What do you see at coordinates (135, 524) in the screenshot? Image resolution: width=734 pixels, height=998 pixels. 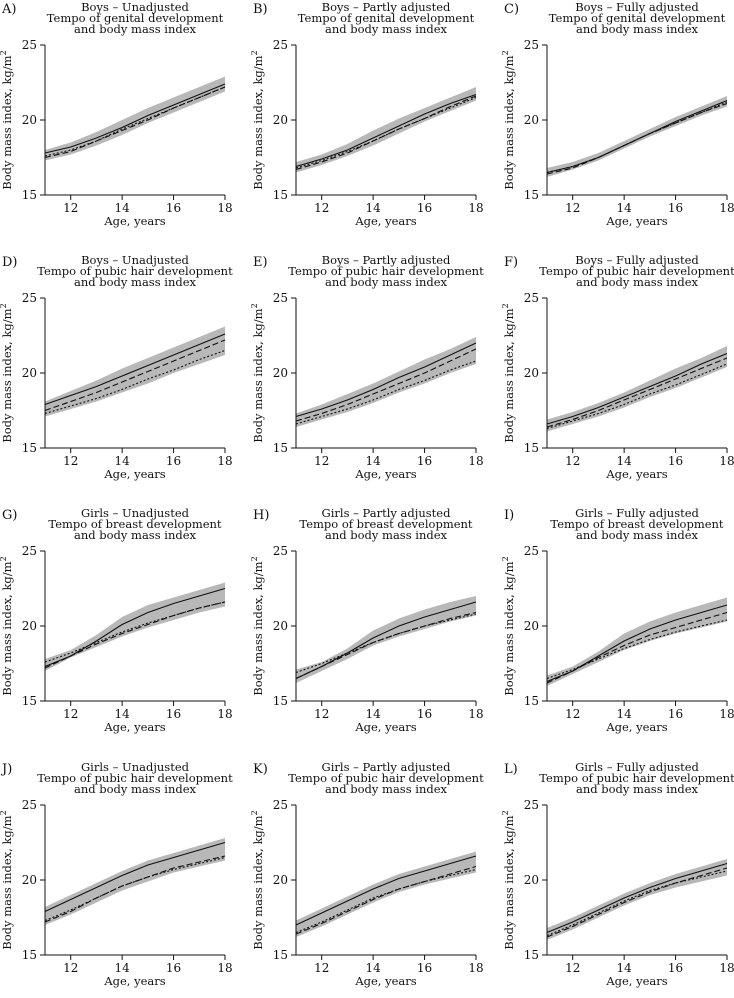 I see `panel-title-line: Tempo of breast development` at bounding box center [135, 524].